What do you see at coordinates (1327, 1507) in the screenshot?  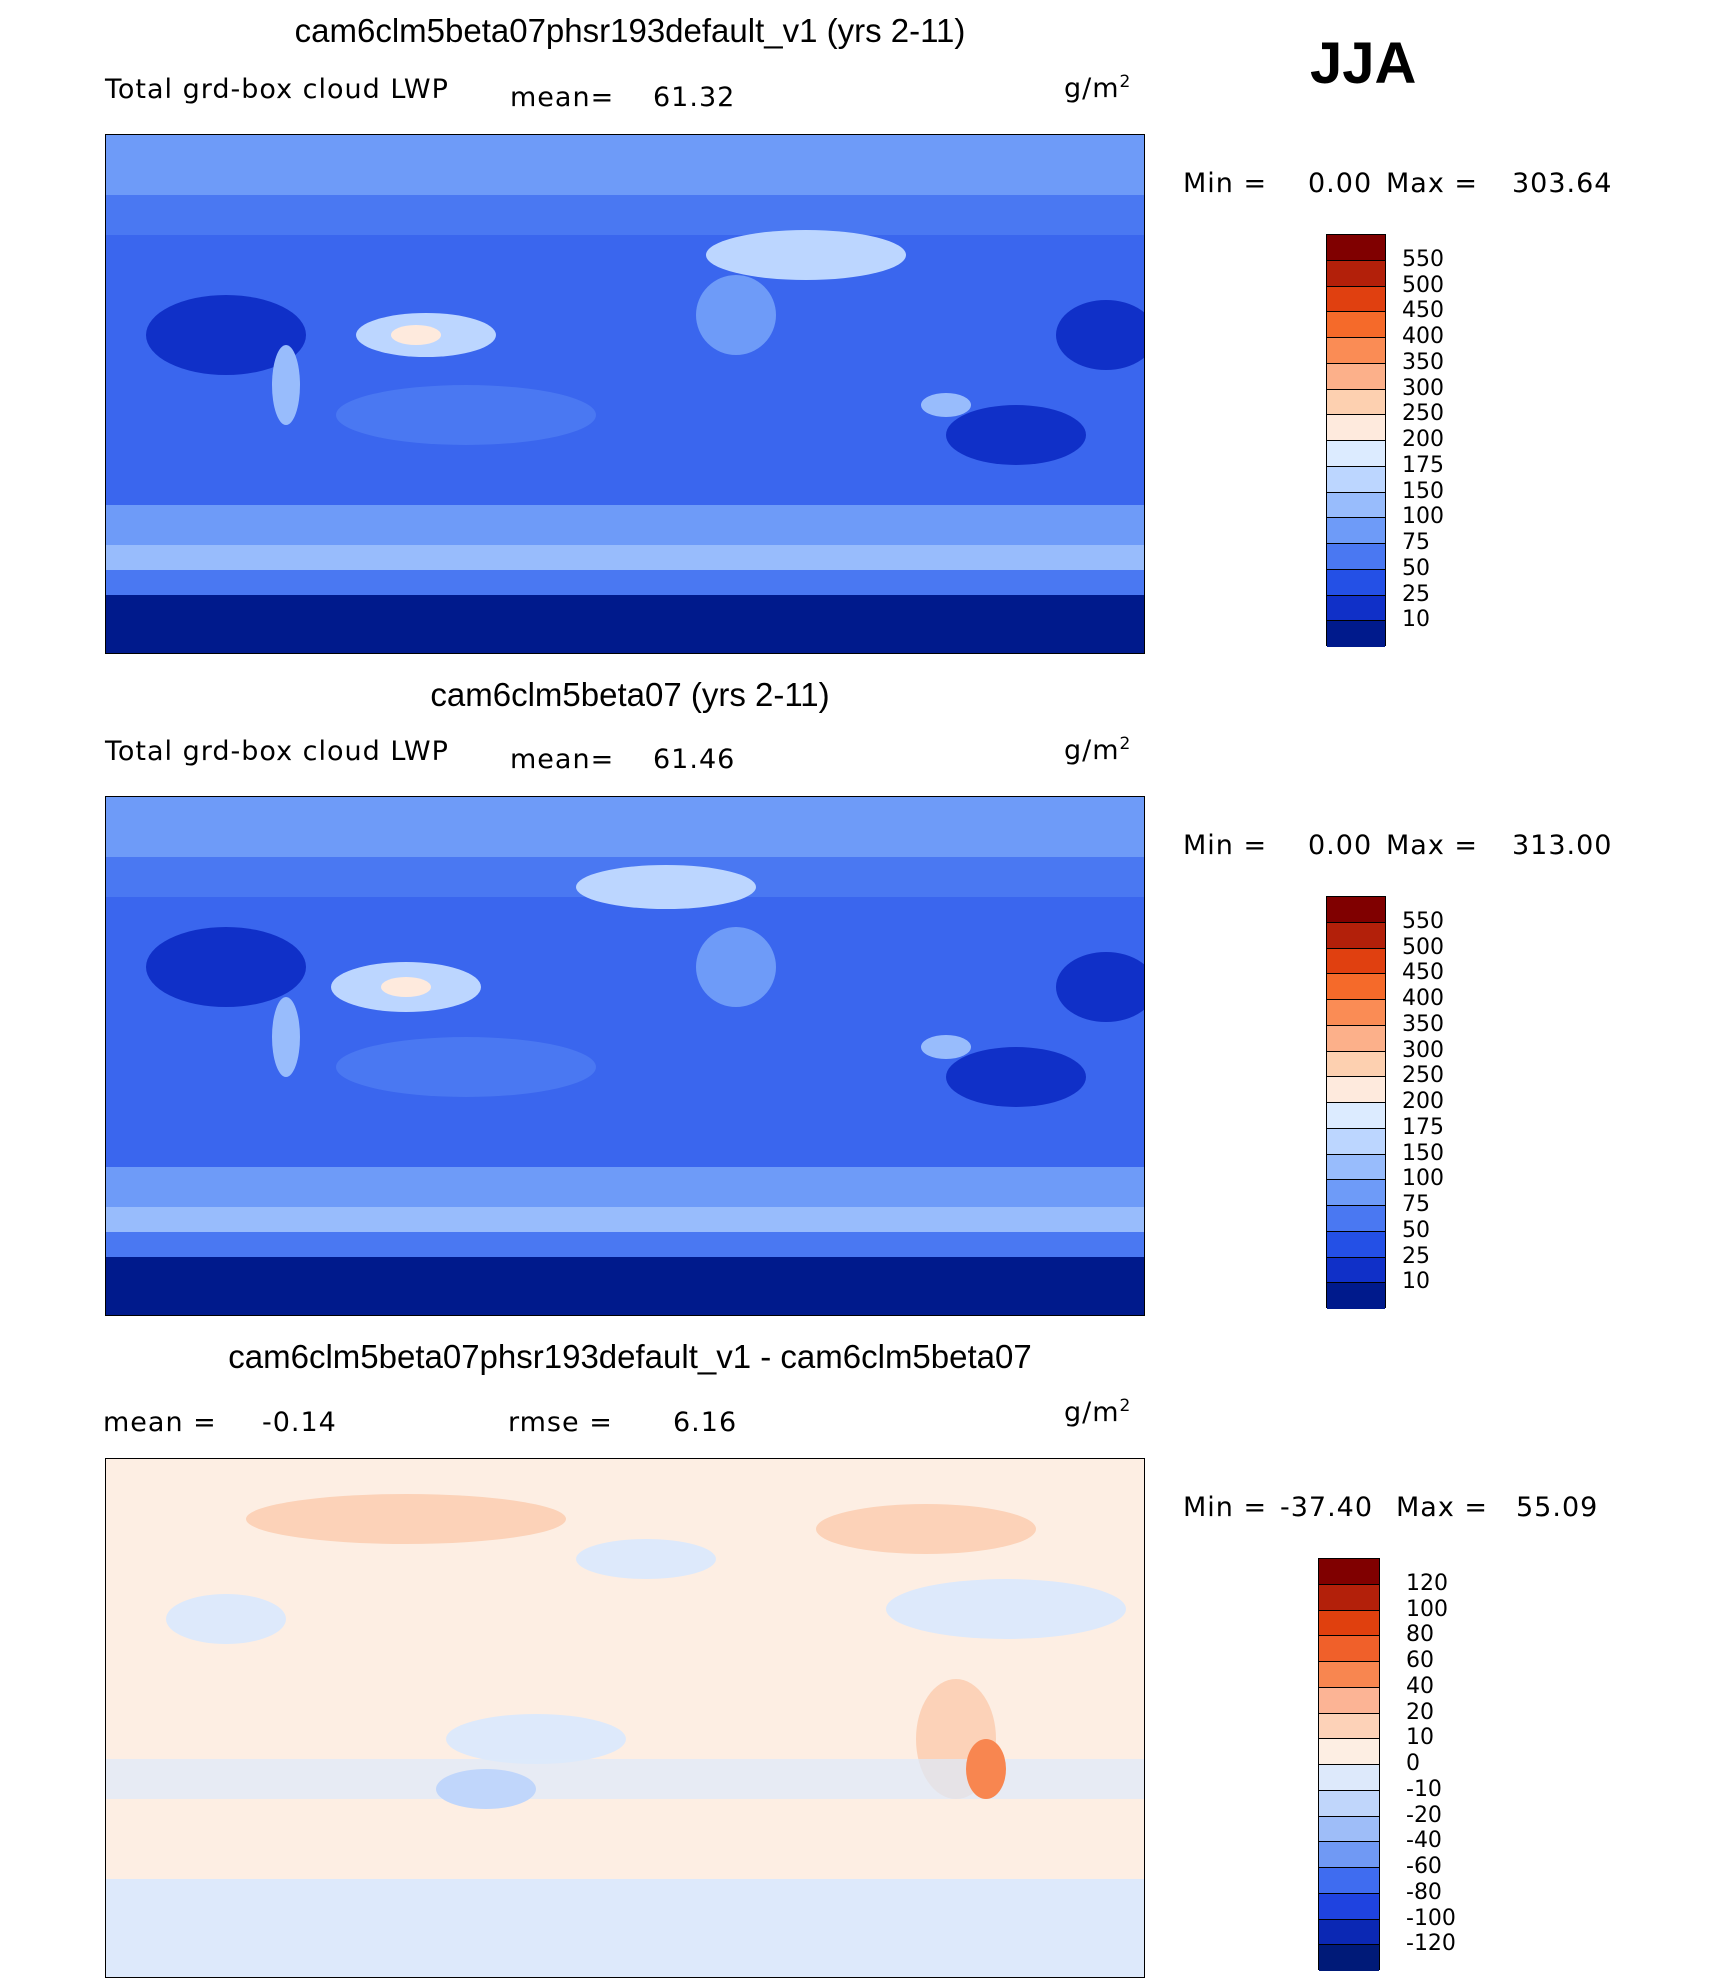 I see `panel3-min-value: -37.40` at bounding box center [1327, 1507].